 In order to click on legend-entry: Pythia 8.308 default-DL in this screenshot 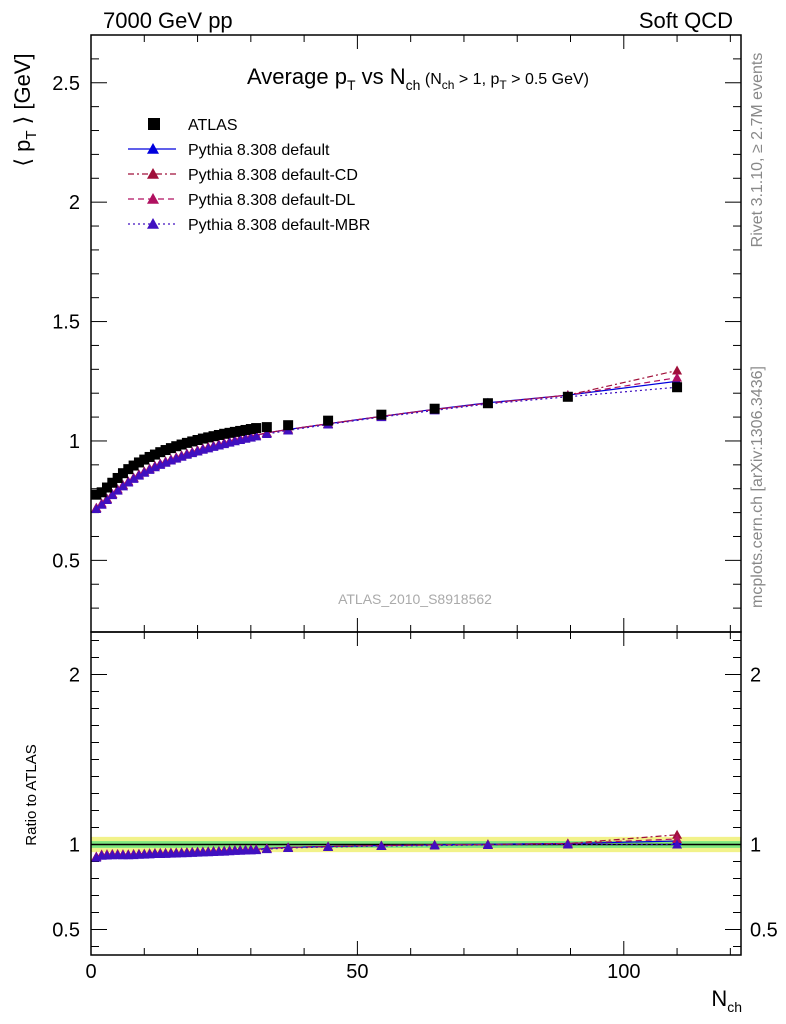, I will do `click(241, 200)`.